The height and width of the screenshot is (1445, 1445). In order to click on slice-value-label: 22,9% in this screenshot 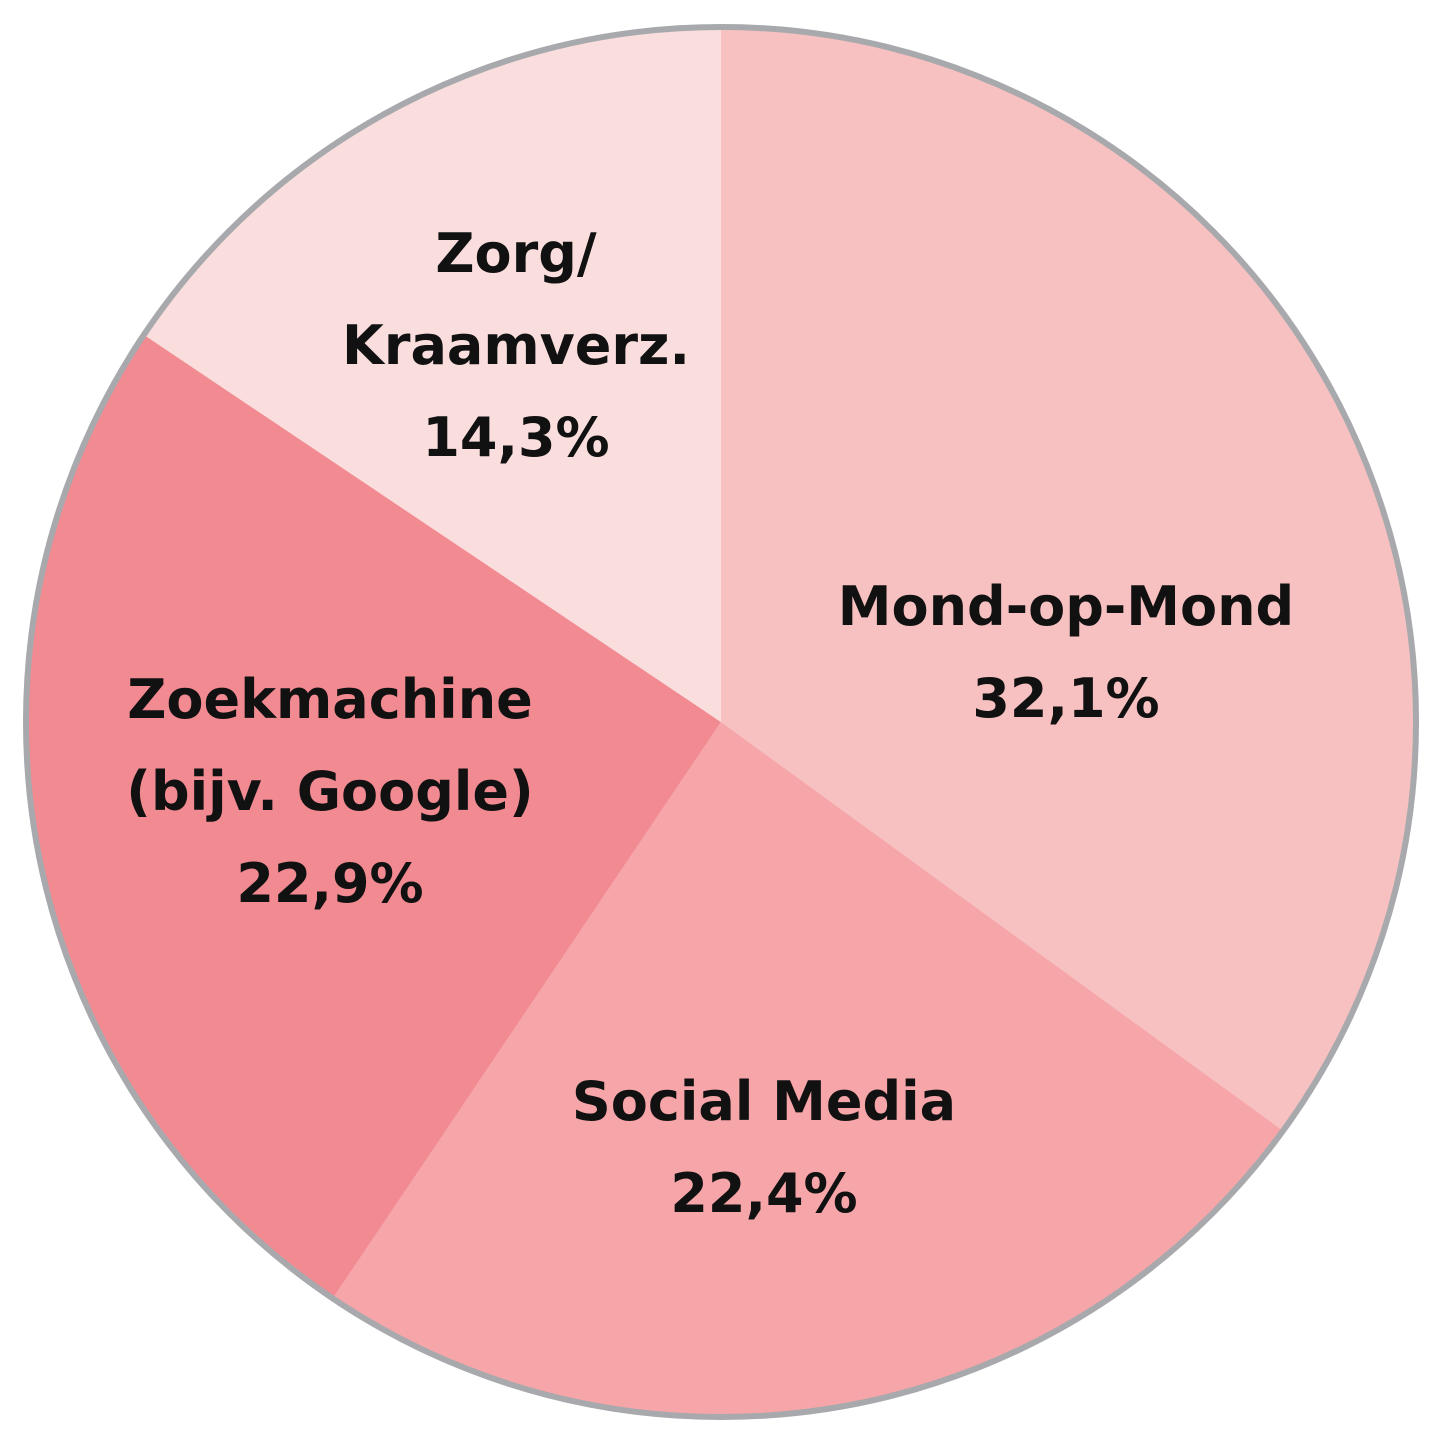, I will do `click(329, 883)`.